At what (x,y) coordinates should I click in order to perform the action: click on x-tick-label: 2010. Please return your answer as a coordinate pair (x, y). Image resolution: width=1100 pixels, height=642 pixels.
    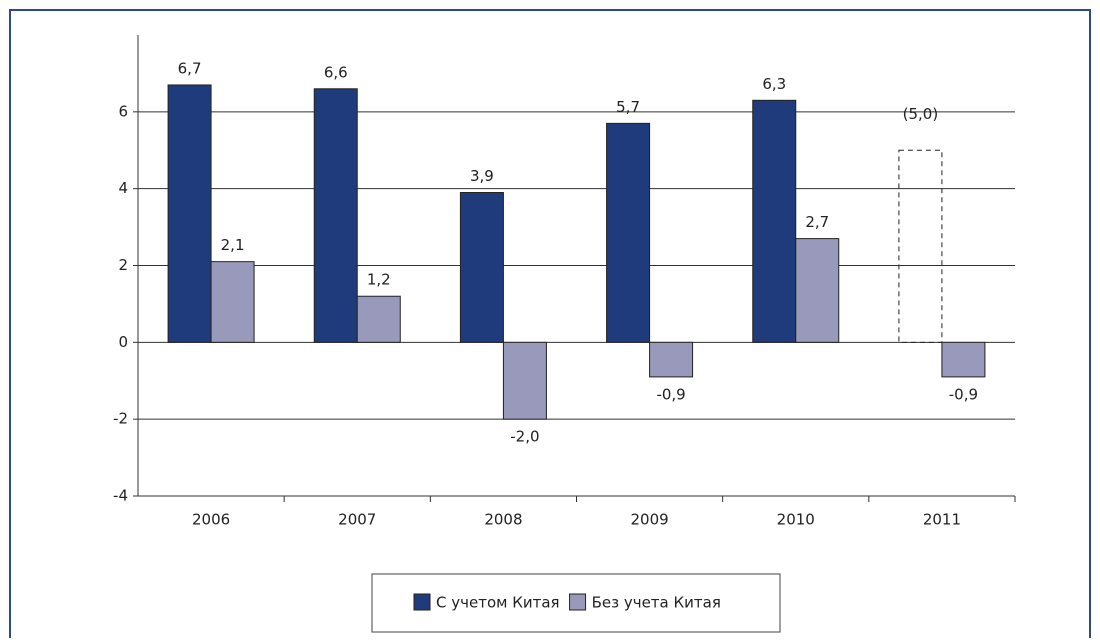
    Looking at the image, I should click on (796, 520).